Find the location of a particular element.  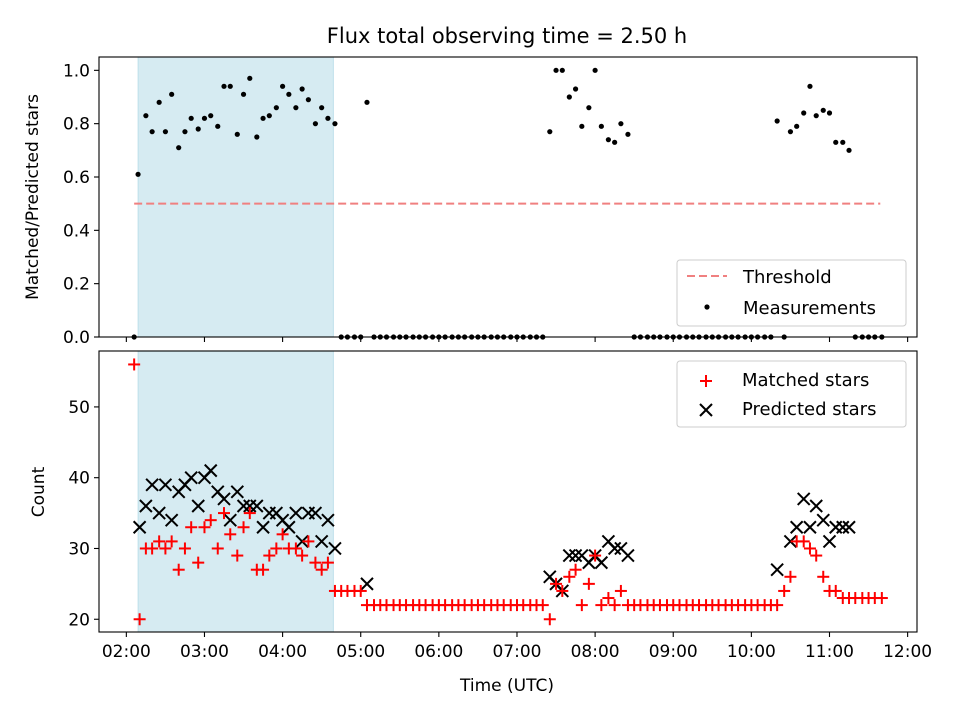

x-axis-label: Time (UTC) is located at coordinates (506, 686).